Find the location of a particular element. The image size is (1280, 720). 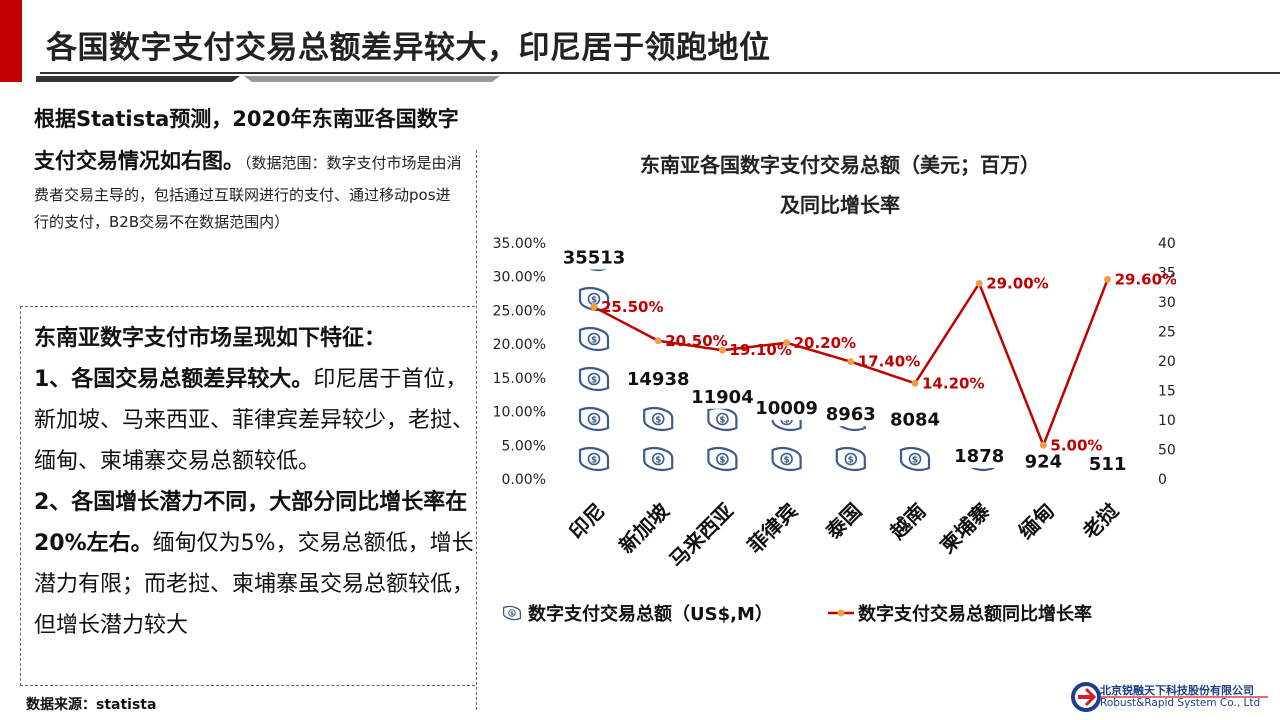

bar-柬埔寨 is located at coordinates (979, 356).